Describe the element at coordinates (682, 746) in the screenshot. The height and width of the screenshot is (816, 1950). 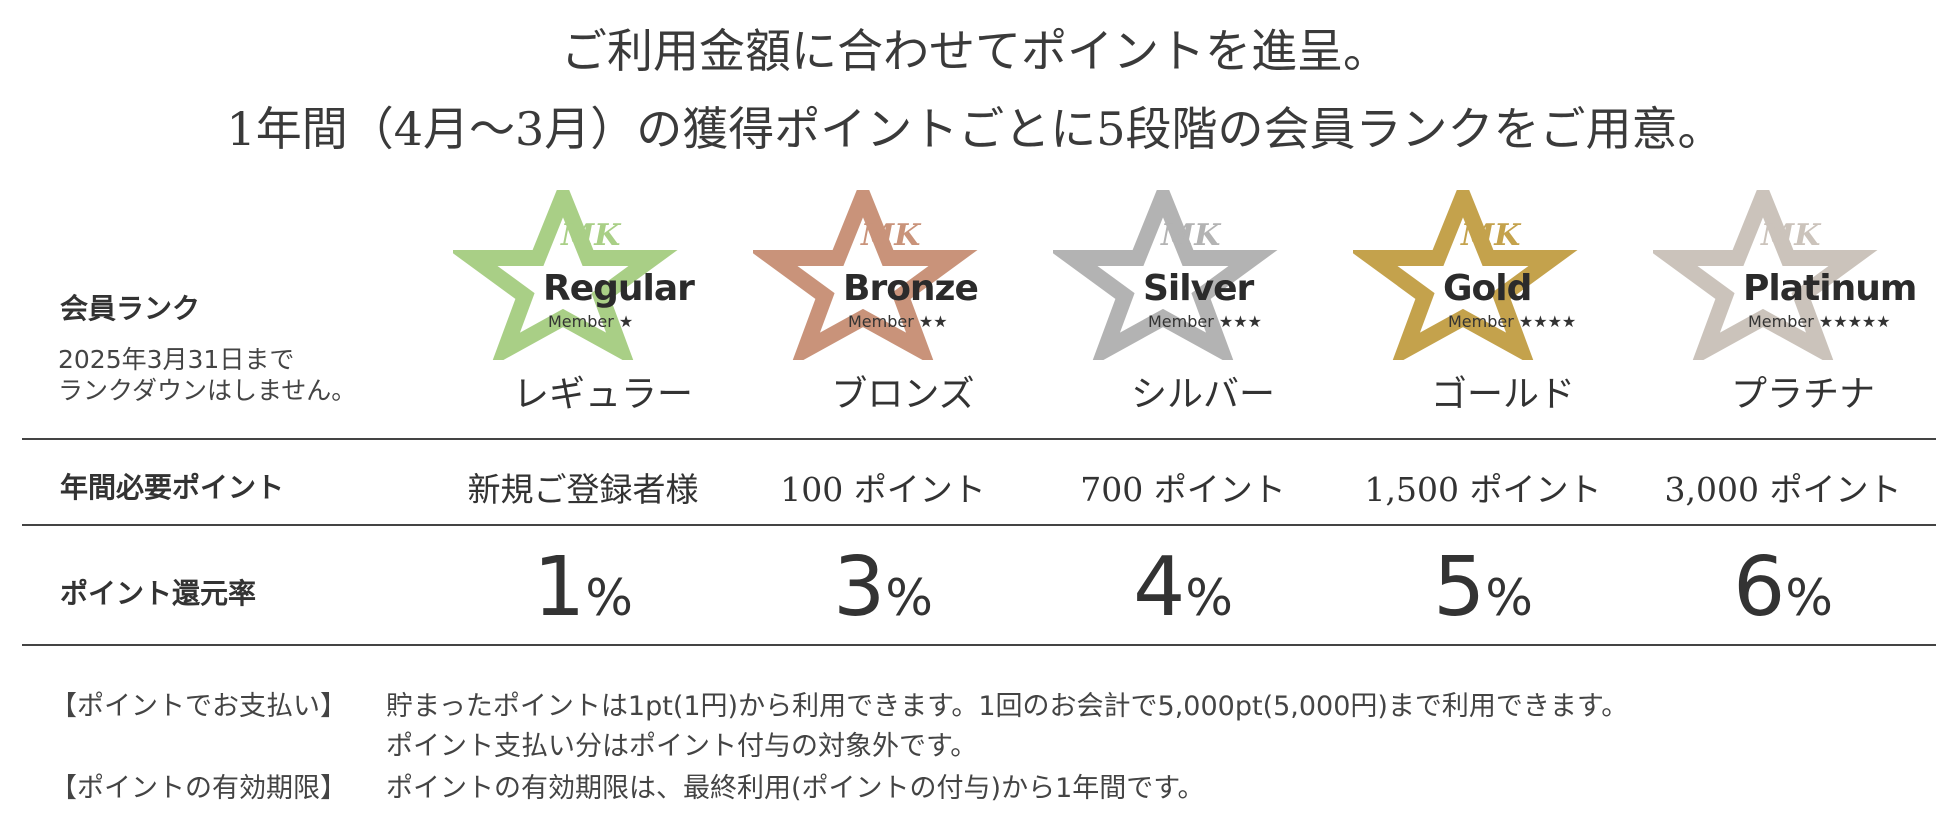
I see `payment-note-text-2: ポイント支払い分はポイント付与の対象外です。` at that location.